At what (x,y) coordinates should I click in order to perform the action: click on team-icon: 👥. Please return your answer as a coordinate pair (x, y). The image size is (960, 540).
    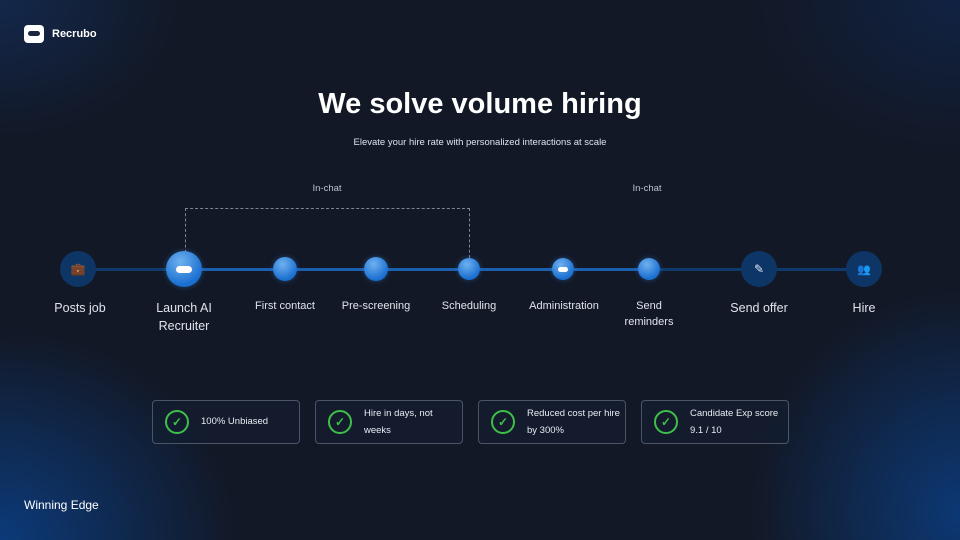
    Looking at the image, I should click on (864, 269).